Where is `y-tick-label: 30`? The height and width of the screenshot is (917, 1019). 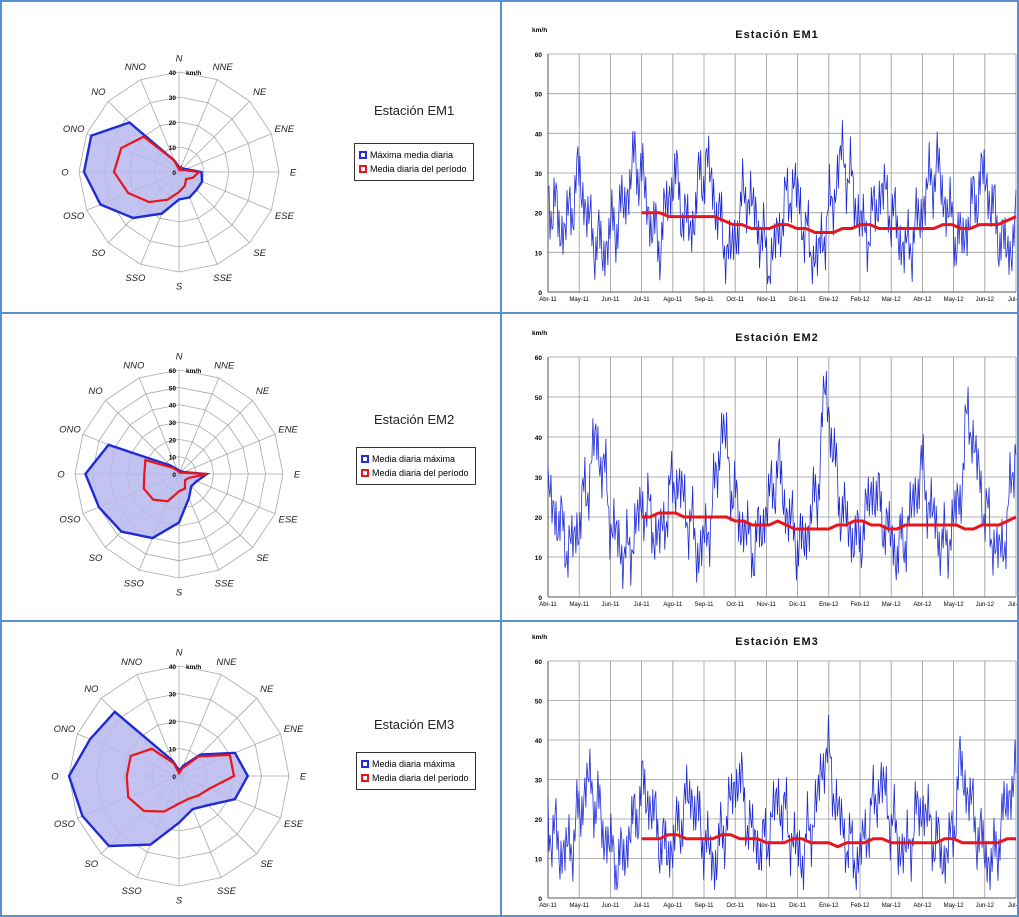 y-tick-label: 30 is located at coordinates (539, 174).